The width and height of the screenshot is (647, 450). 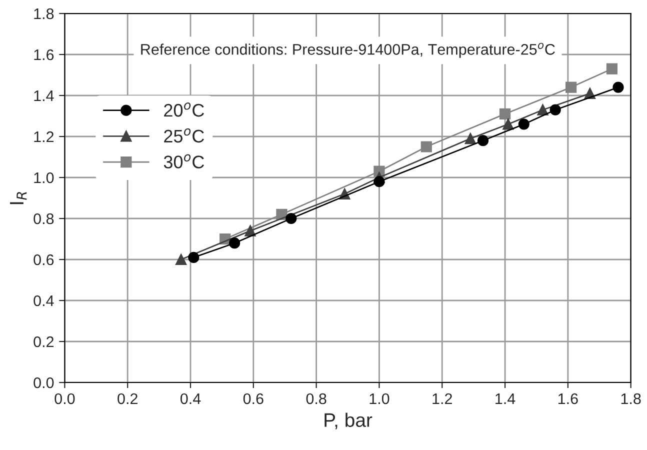 What do you see at coordinates (184, 135) in the screenshot?
I see `legend-label: 25$^{o}$C` at bounding box center [184, 135].